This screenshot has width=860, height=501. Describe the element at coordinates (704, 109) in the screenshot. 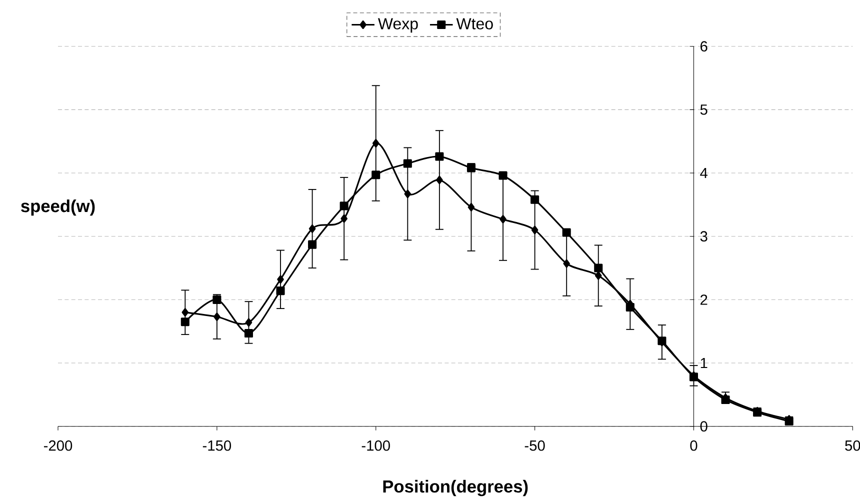

I see `y-tick-label: 5` at that location.